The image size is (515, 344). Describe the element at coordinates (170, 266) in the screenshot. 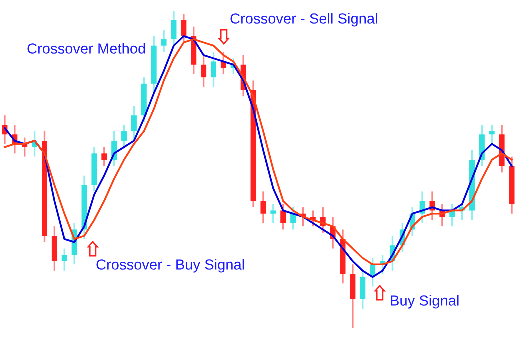

I see `annotation: Crossover - Buy Signal` at that location.